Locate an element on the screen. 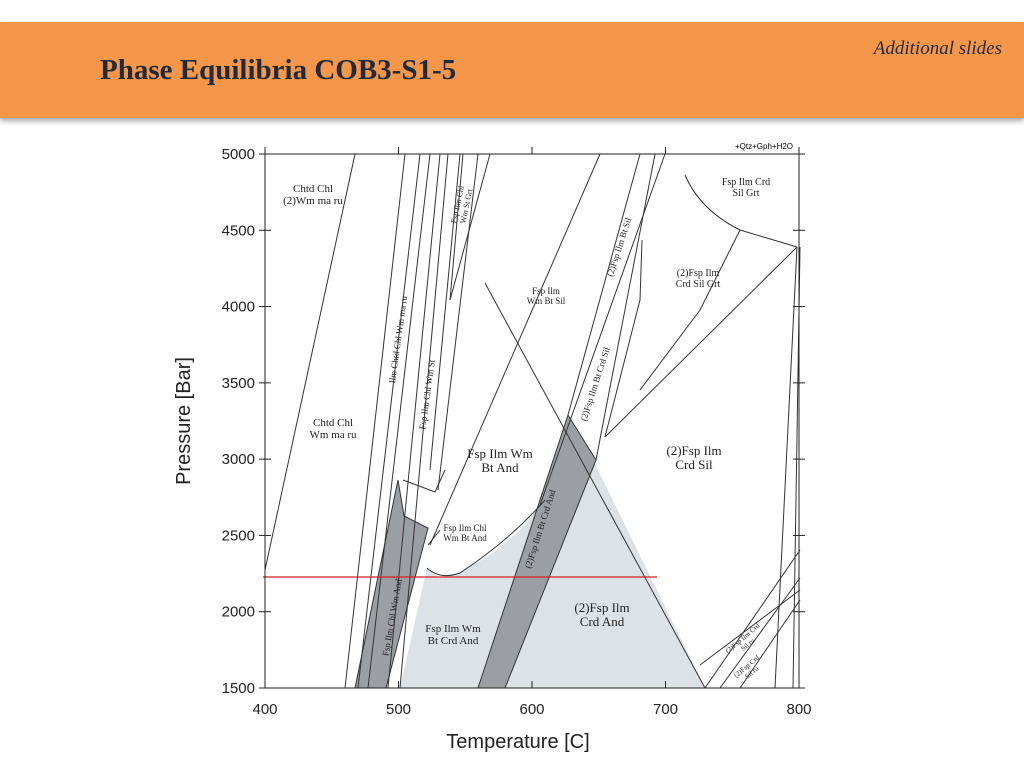 The width and height of the screenshot is (1024, 768). field-line: Fsp Ilm Chl Wm St is located at coordinates (427, 395).